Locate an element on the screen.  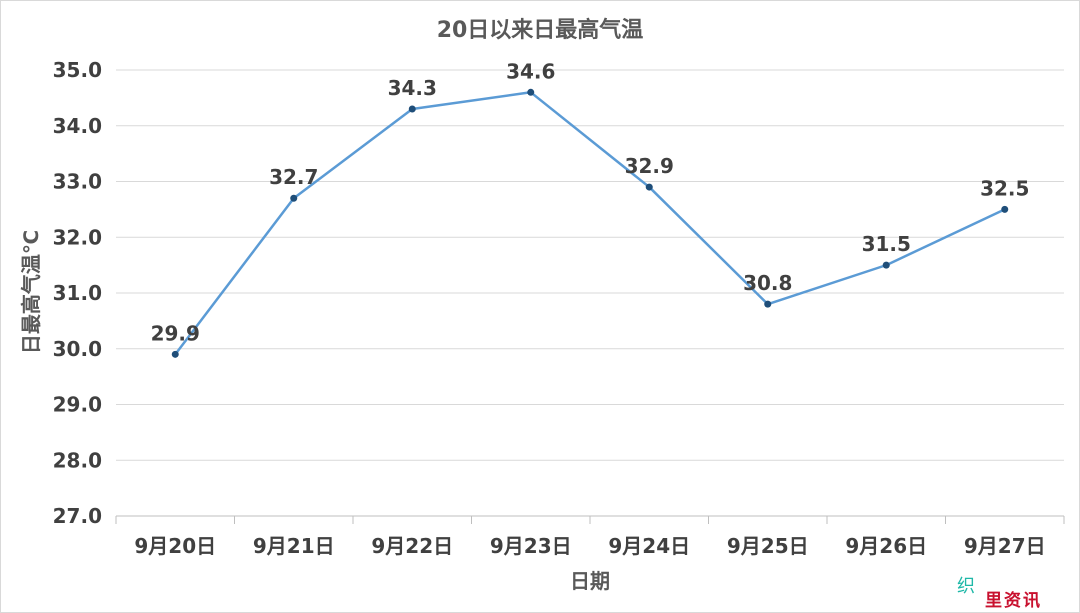
data-label: 32.7 is located at coordinates (293, 177).